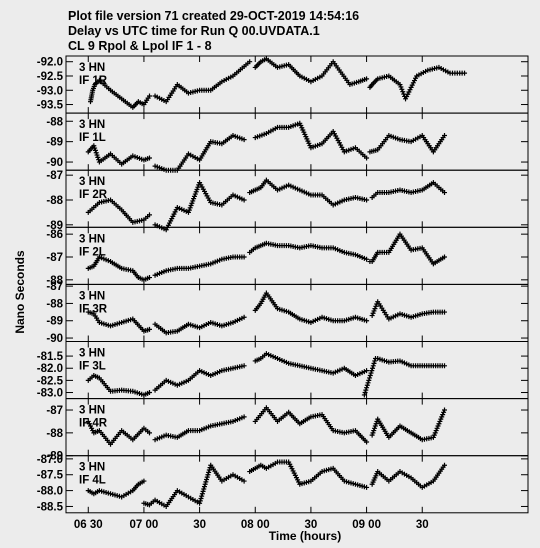 This screenshot has width=540, height=548. Describe the element at coordinates (50, 476) in the screenshot. I see `y-tick-label: -87.5` at that location.